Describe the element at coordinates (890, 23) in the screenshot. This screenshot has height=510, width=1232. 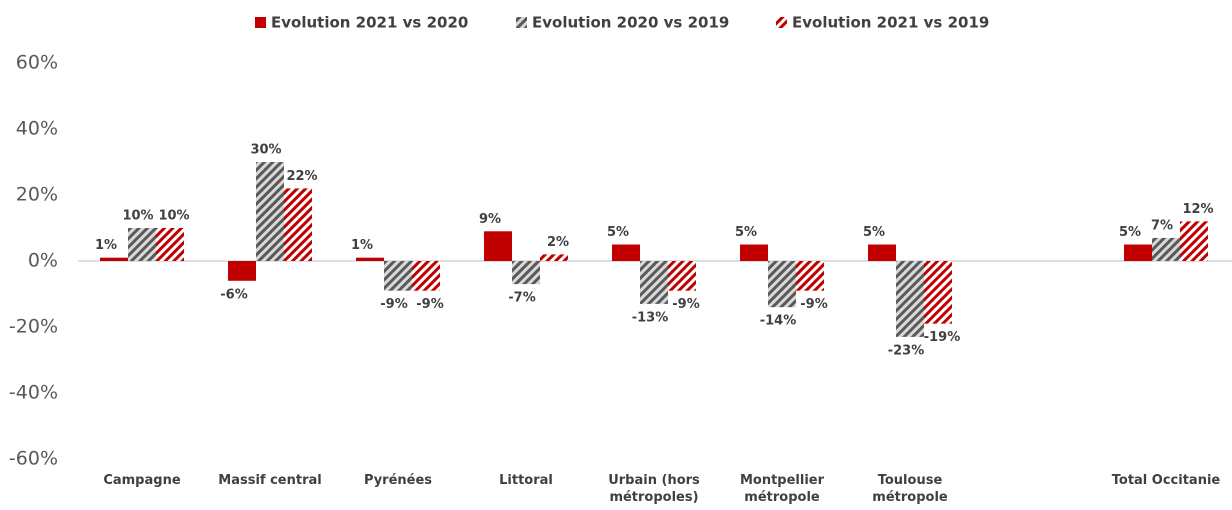
I see `legend-label: Evolution 2021 vs 2019` at that location.